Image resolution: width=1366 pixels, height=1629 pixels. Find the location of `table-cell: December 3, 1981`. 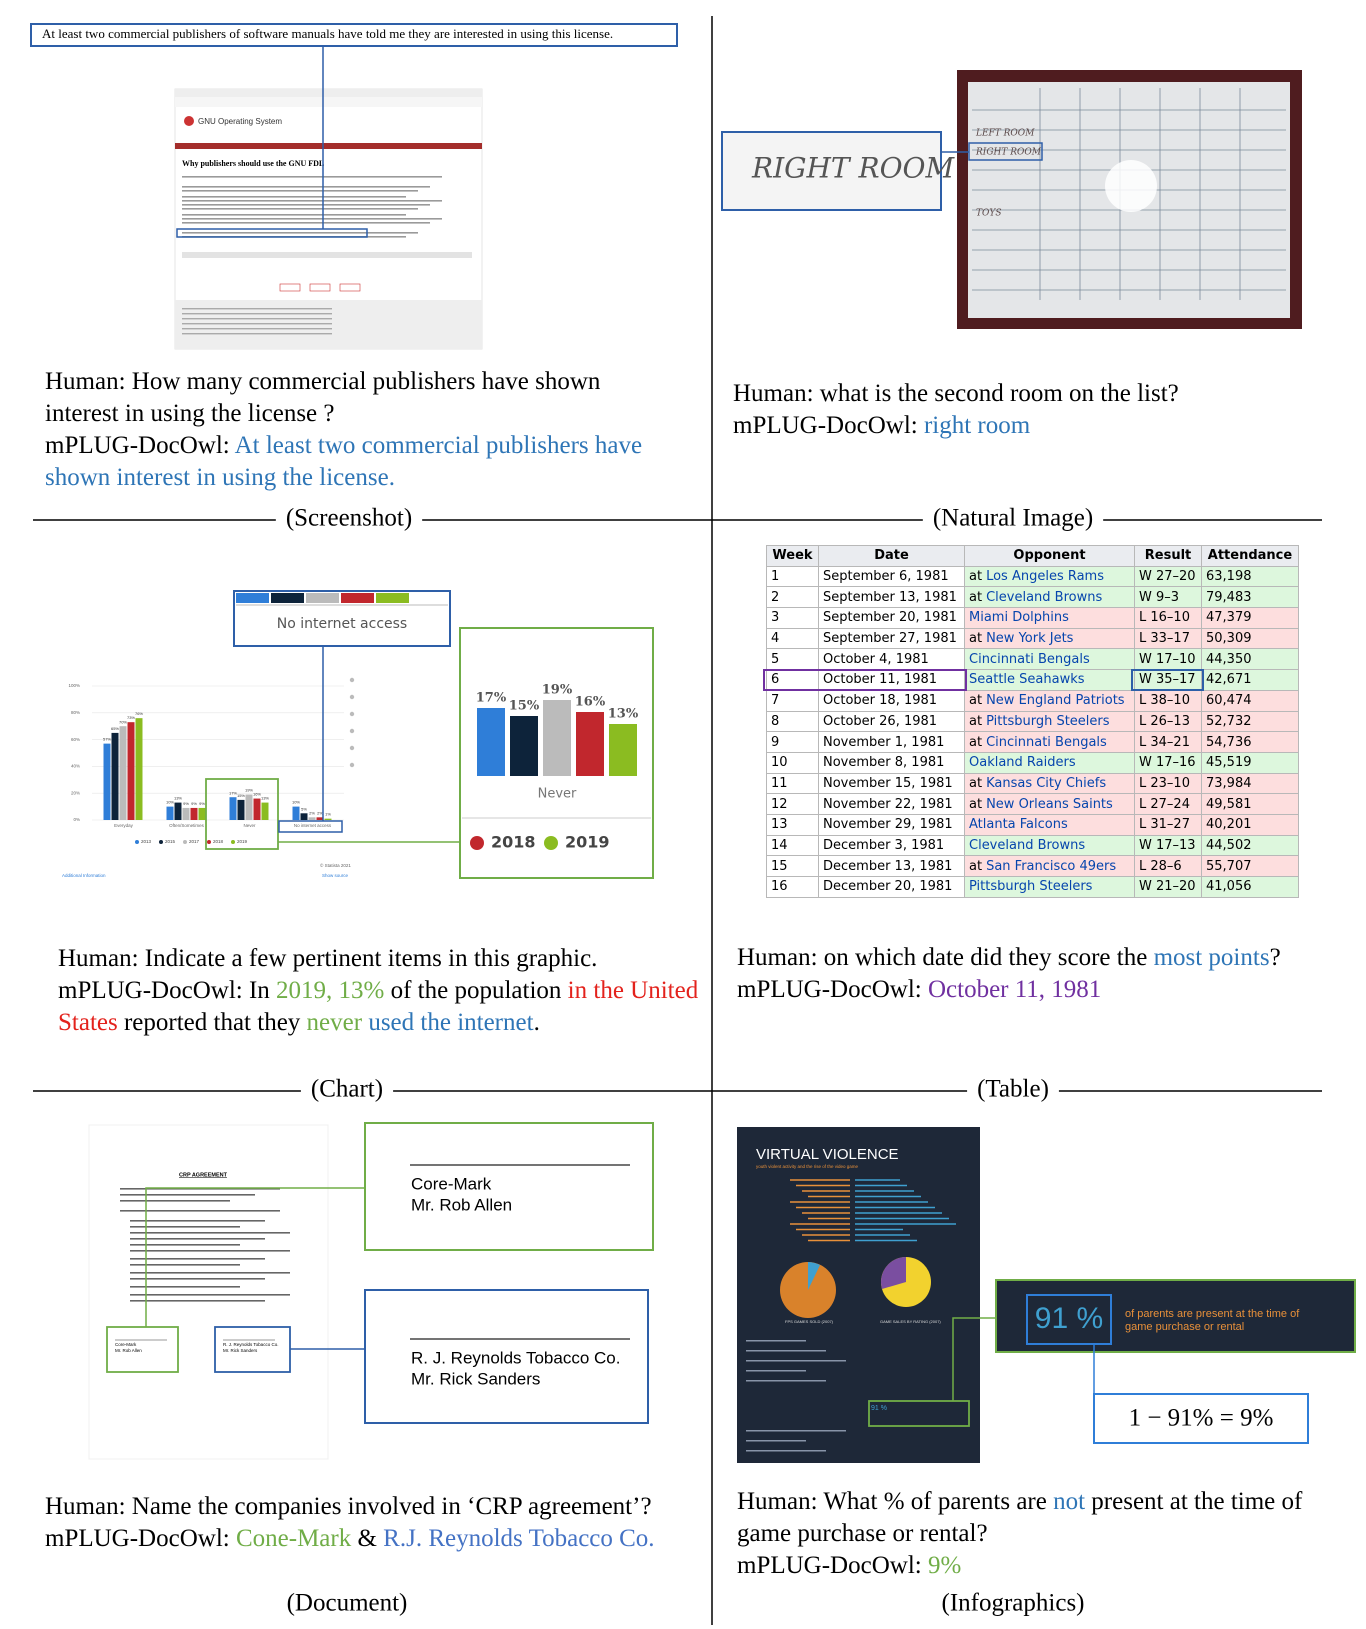

table-cell: December 3, 1981 is located at coordinates (891, 845).